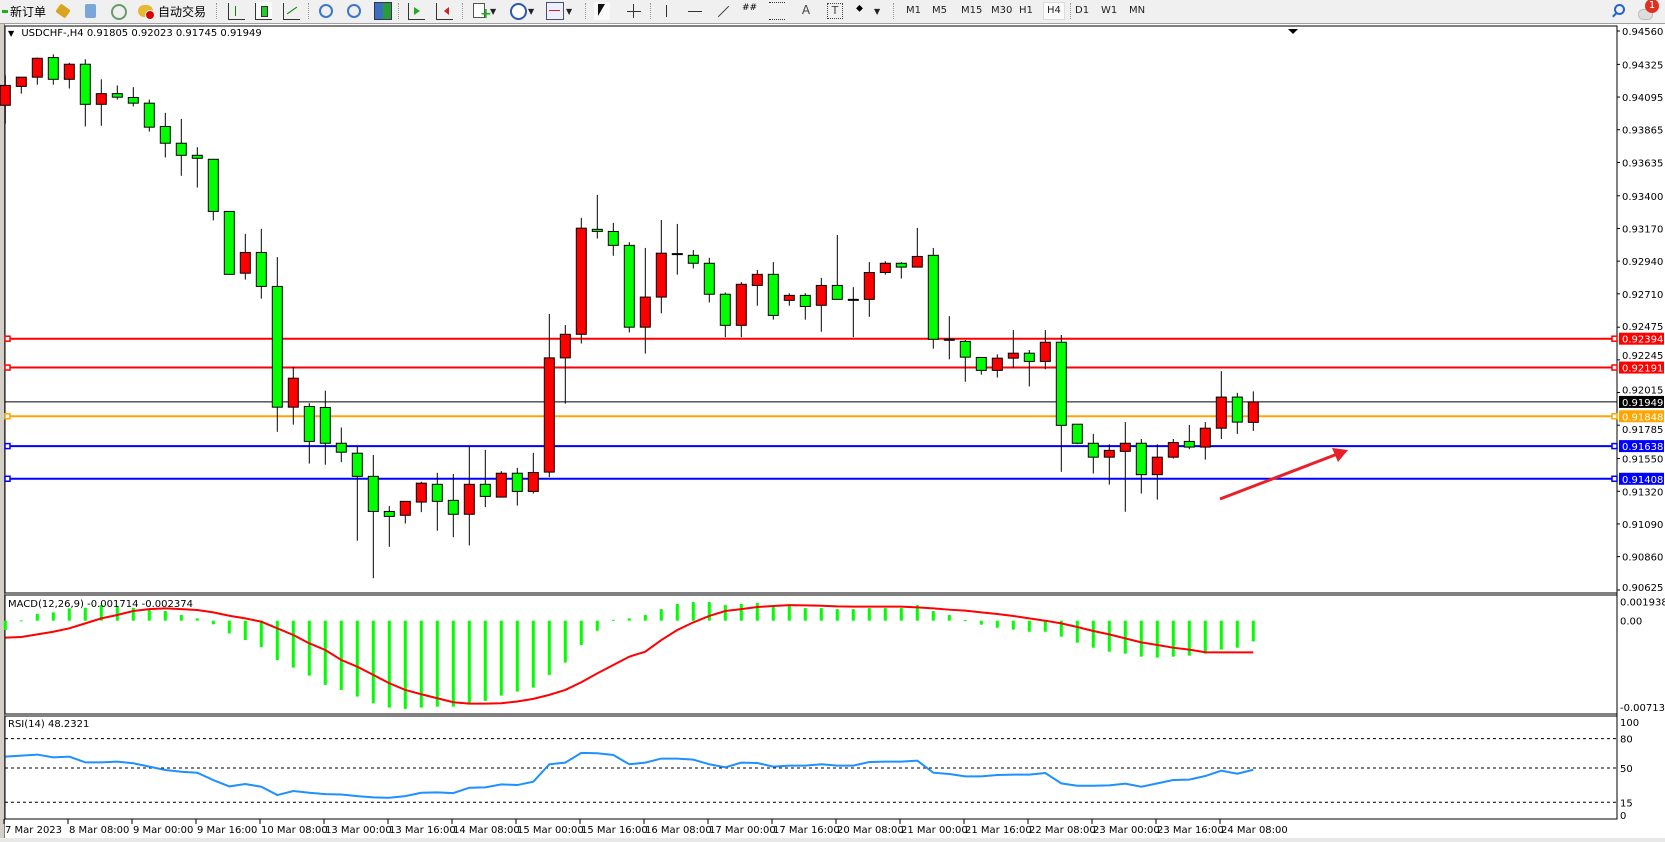 Image resolution: width=1665 pixels, height=842 pixels. Describe the element at coordinates (1642, 447) in the screenshot. I see `price-tag-label: 0.91638` at that location.